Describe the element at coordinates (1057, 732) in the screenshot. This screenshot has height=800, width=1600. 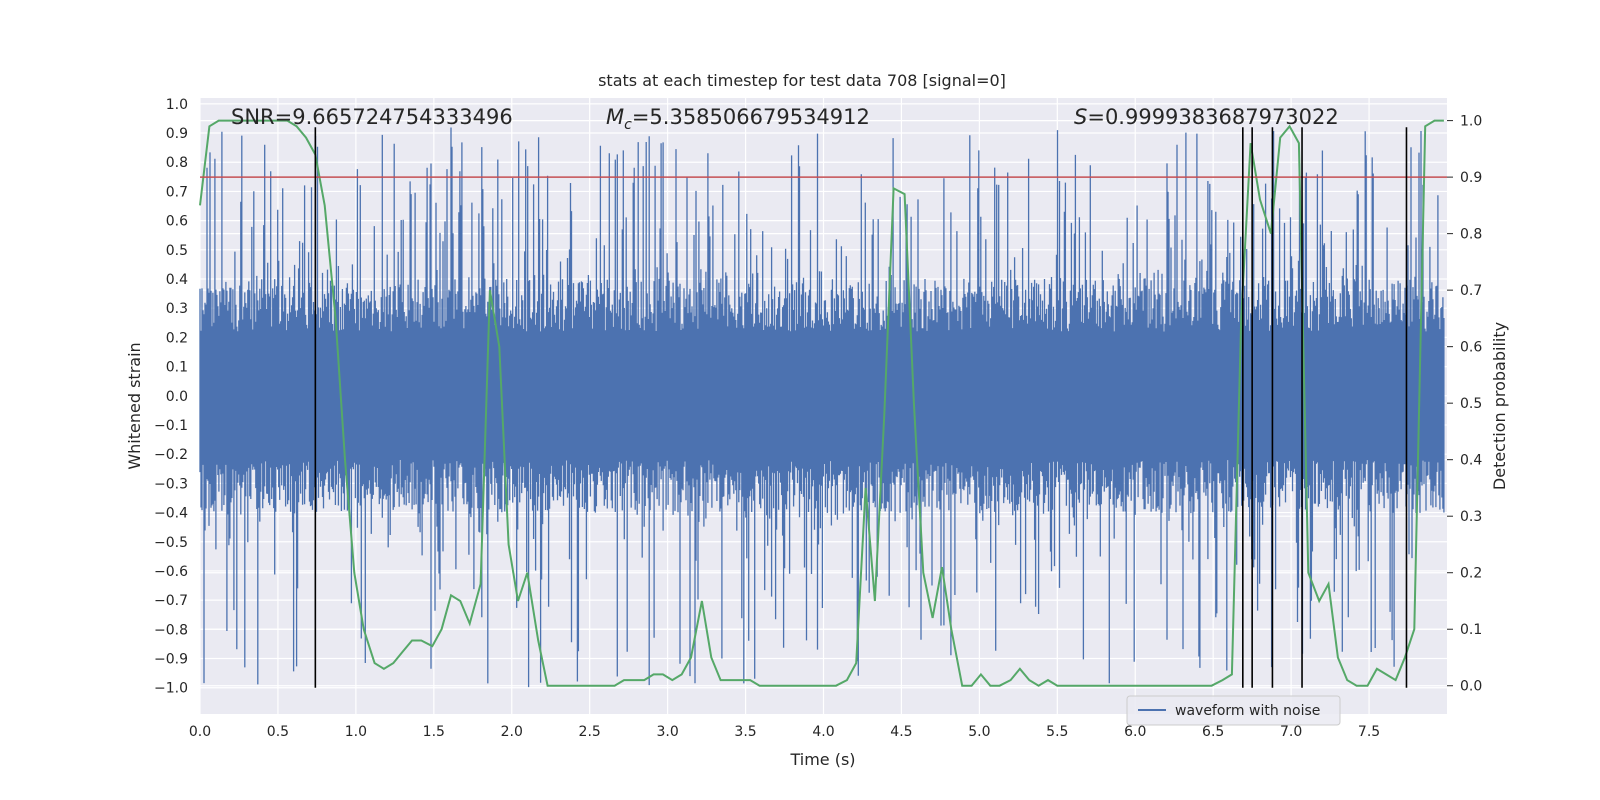
I see `x-tick-label: 5.5` at that location.